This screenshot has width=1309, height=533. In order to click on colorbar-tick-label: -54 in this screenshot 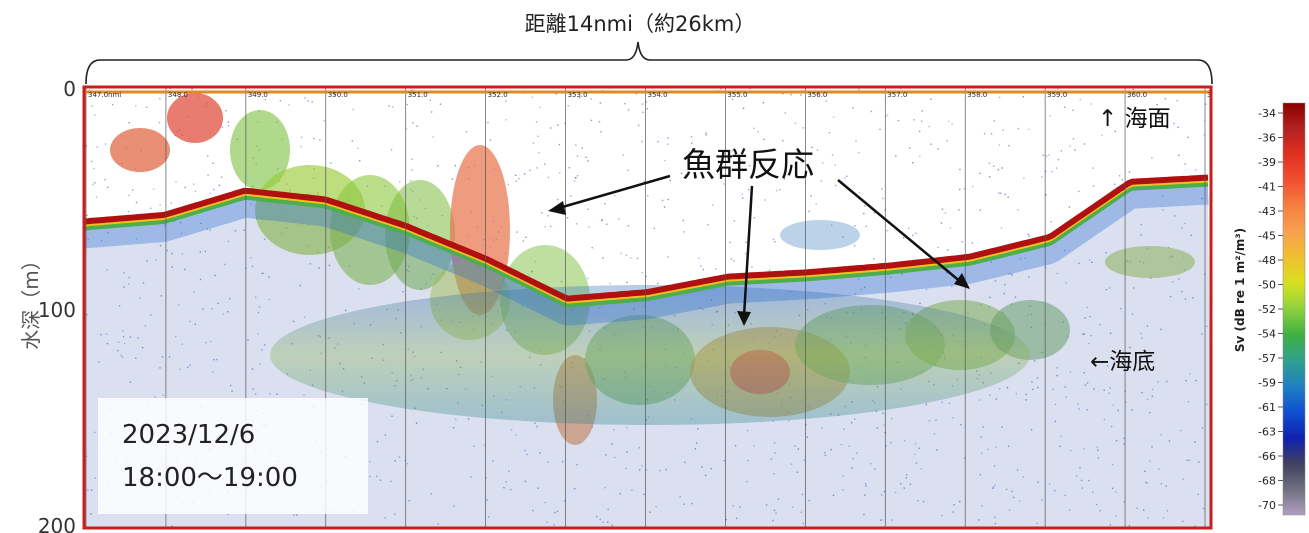, I will do `click(1267, 334)`.